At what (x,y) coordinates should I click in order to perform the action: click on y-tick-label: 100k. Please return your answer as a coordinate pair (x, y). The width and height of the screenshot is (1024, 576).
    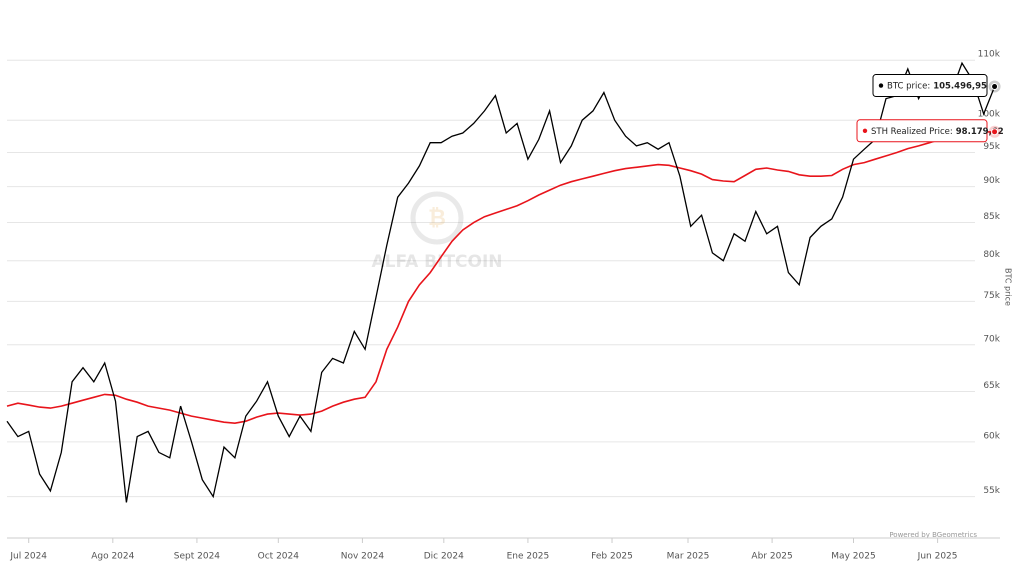
    Looking at the image, I should click on (989, 115).